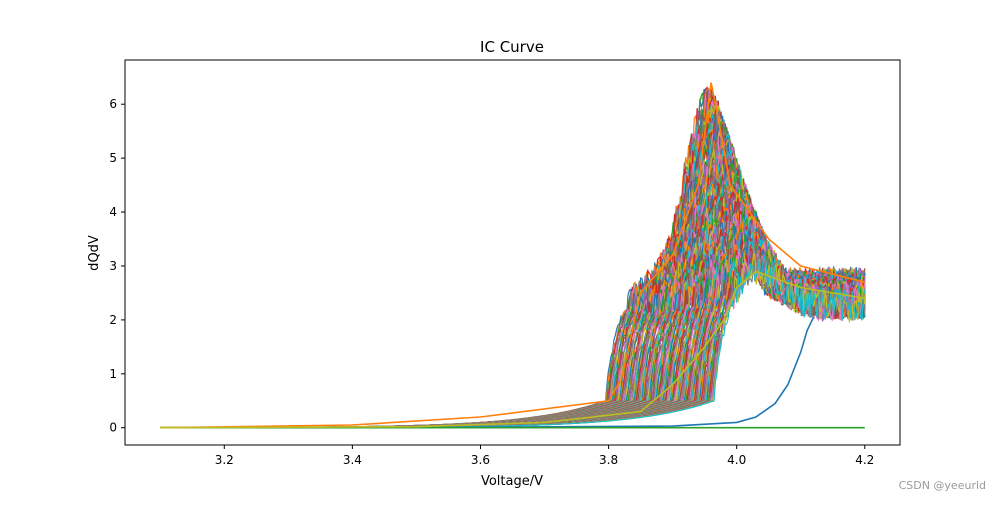  Describe the element at coordinates (113, 158) in the screenshot. I see `y-tick-label: 5` at that location.